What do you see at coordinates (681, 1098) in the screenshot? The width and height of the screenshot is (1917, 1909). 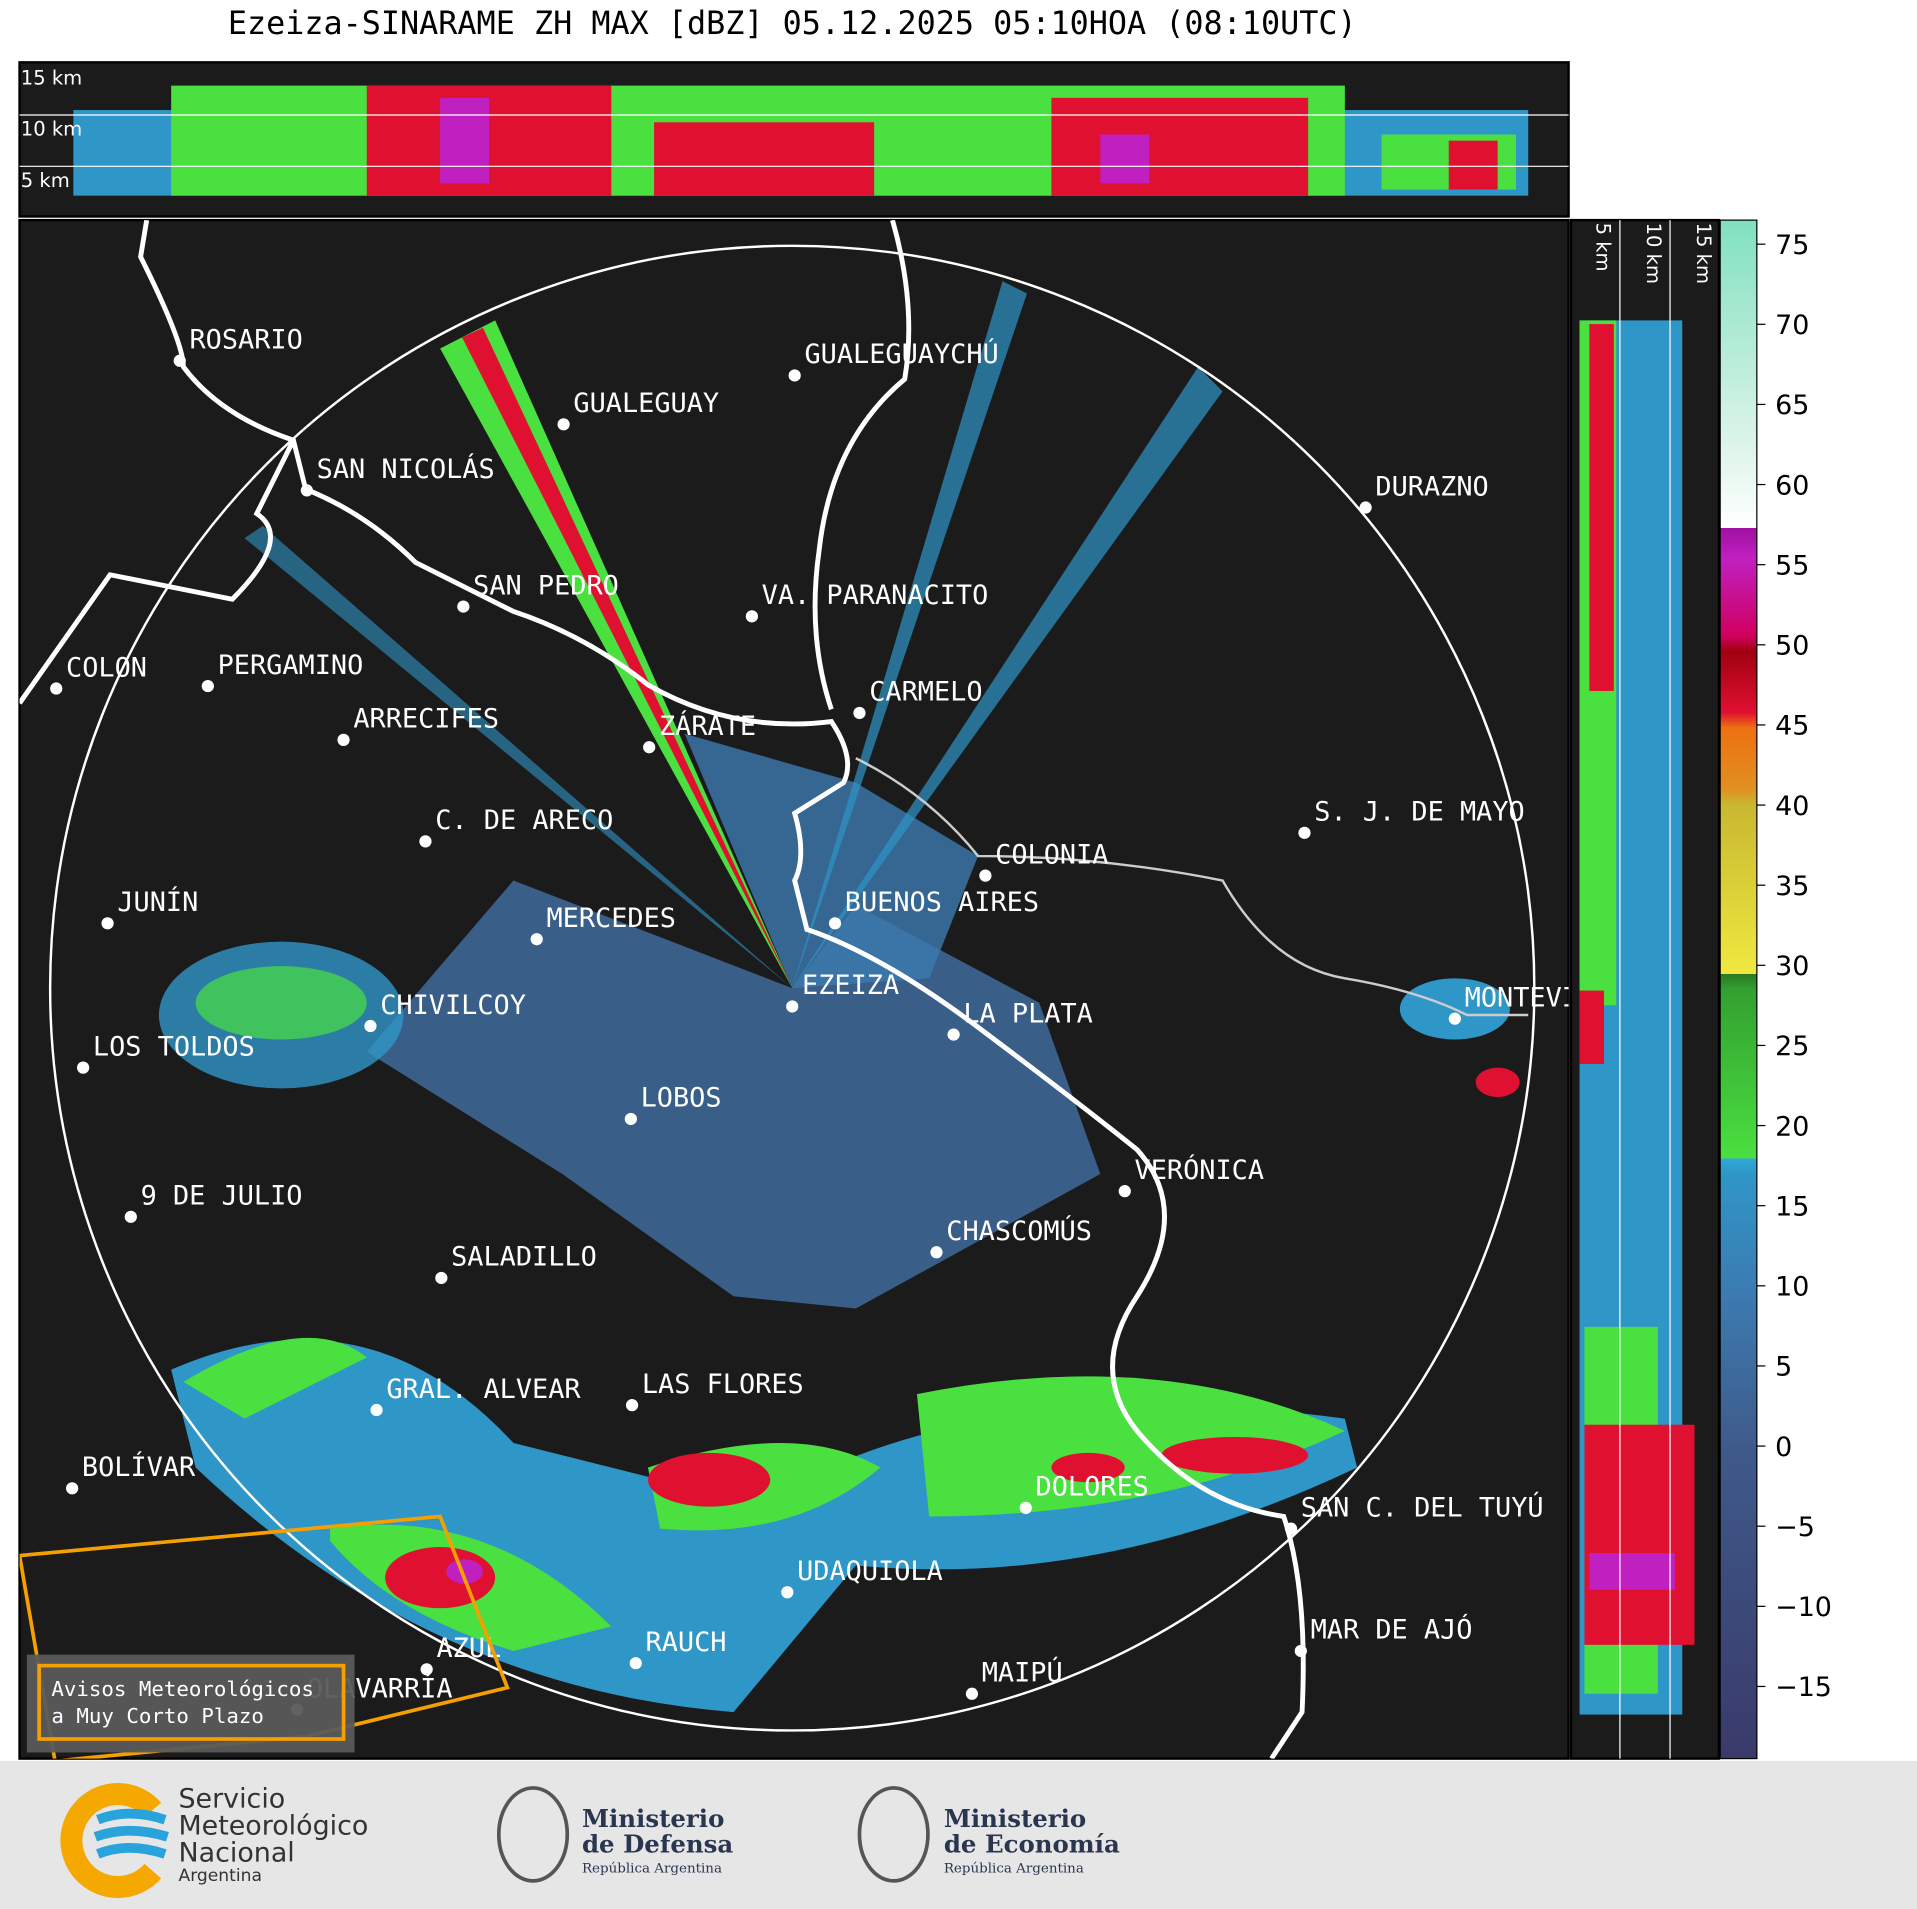 I see `city-label: LOBOS` at bounding box center [681, 1098].